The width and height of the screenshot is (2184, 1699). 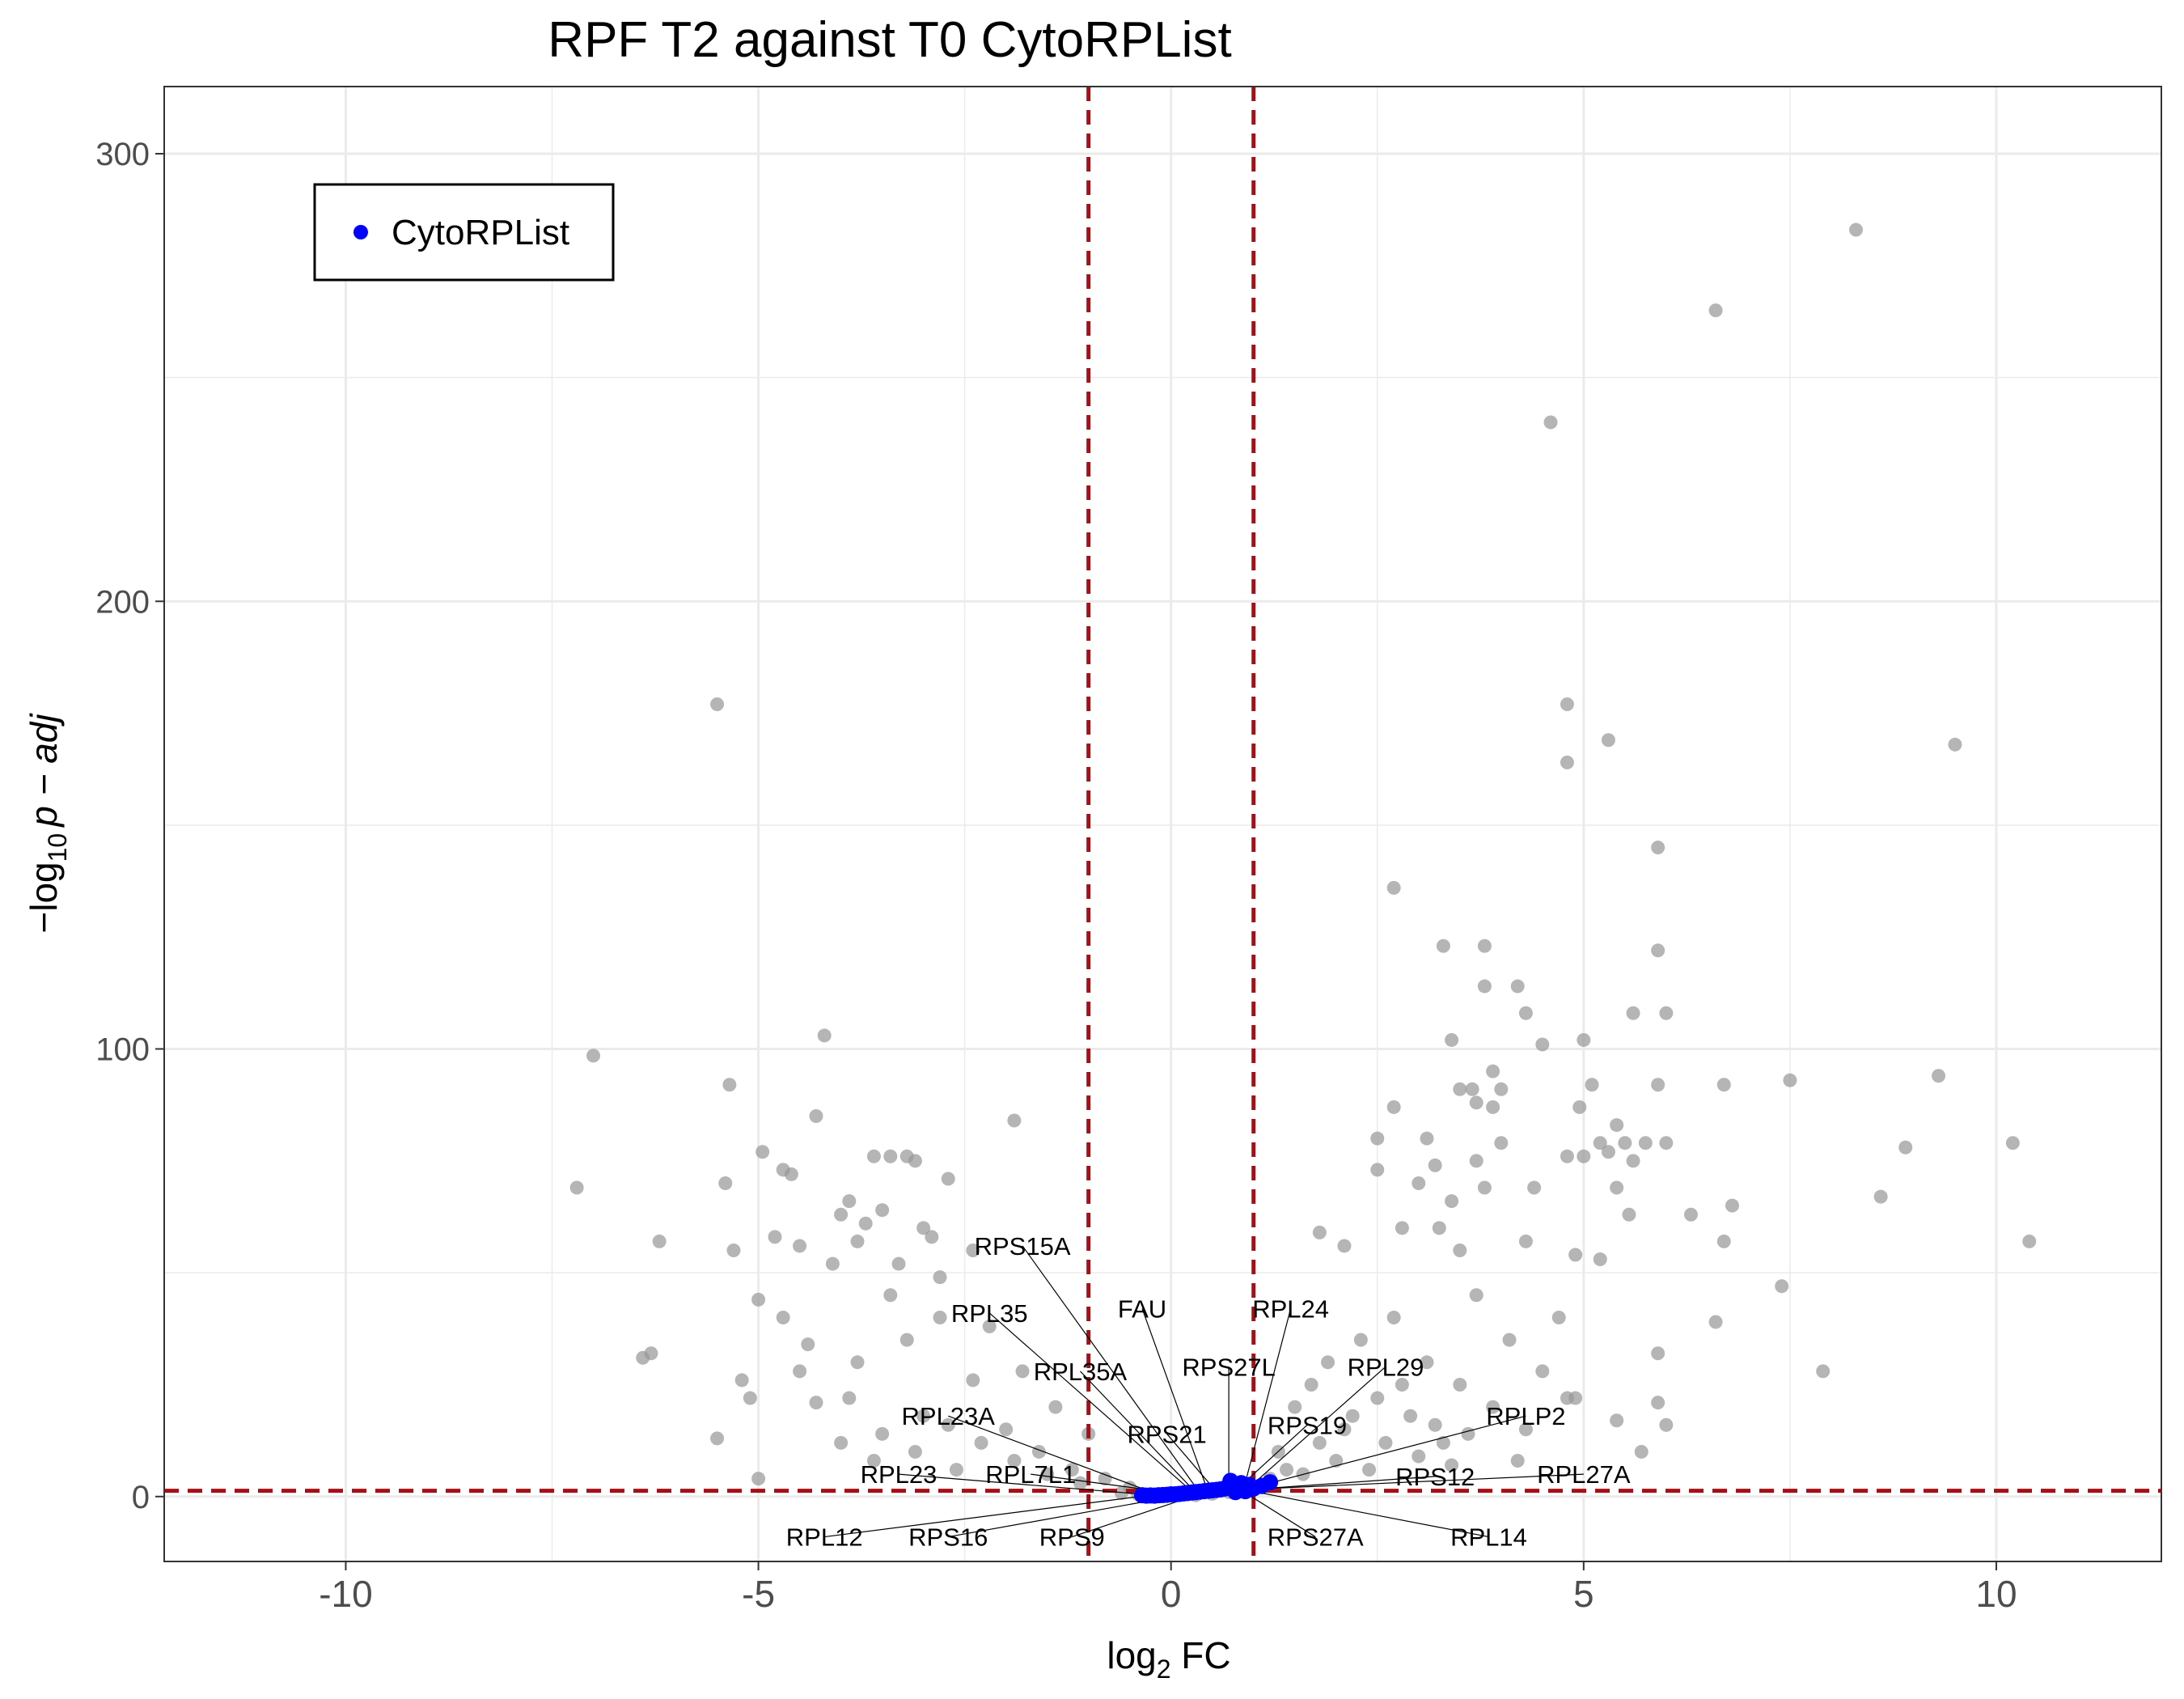 What do you see at coordinates (1584, 1474) in the screenshot?
I see `gene-label: RPL27A` at bounding box center [1584, 1474].